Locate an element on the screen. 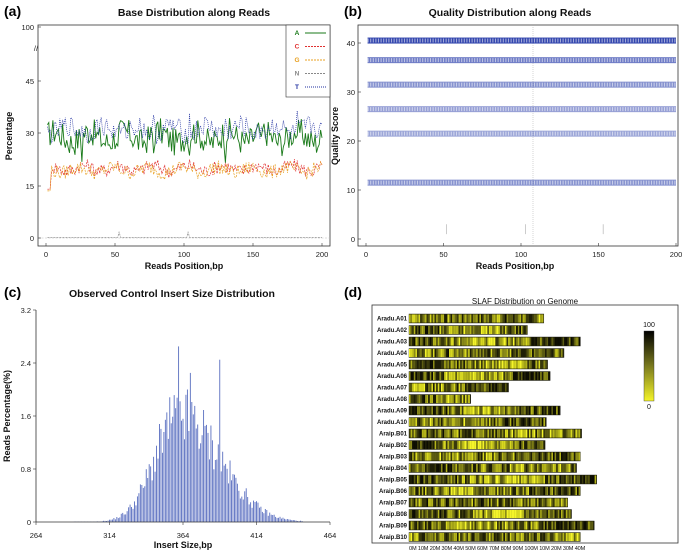 Image resolution: width=685 pixels, height=553 pixels. chart-b-xtick-label: 50 is located at coordinates (443, 254).